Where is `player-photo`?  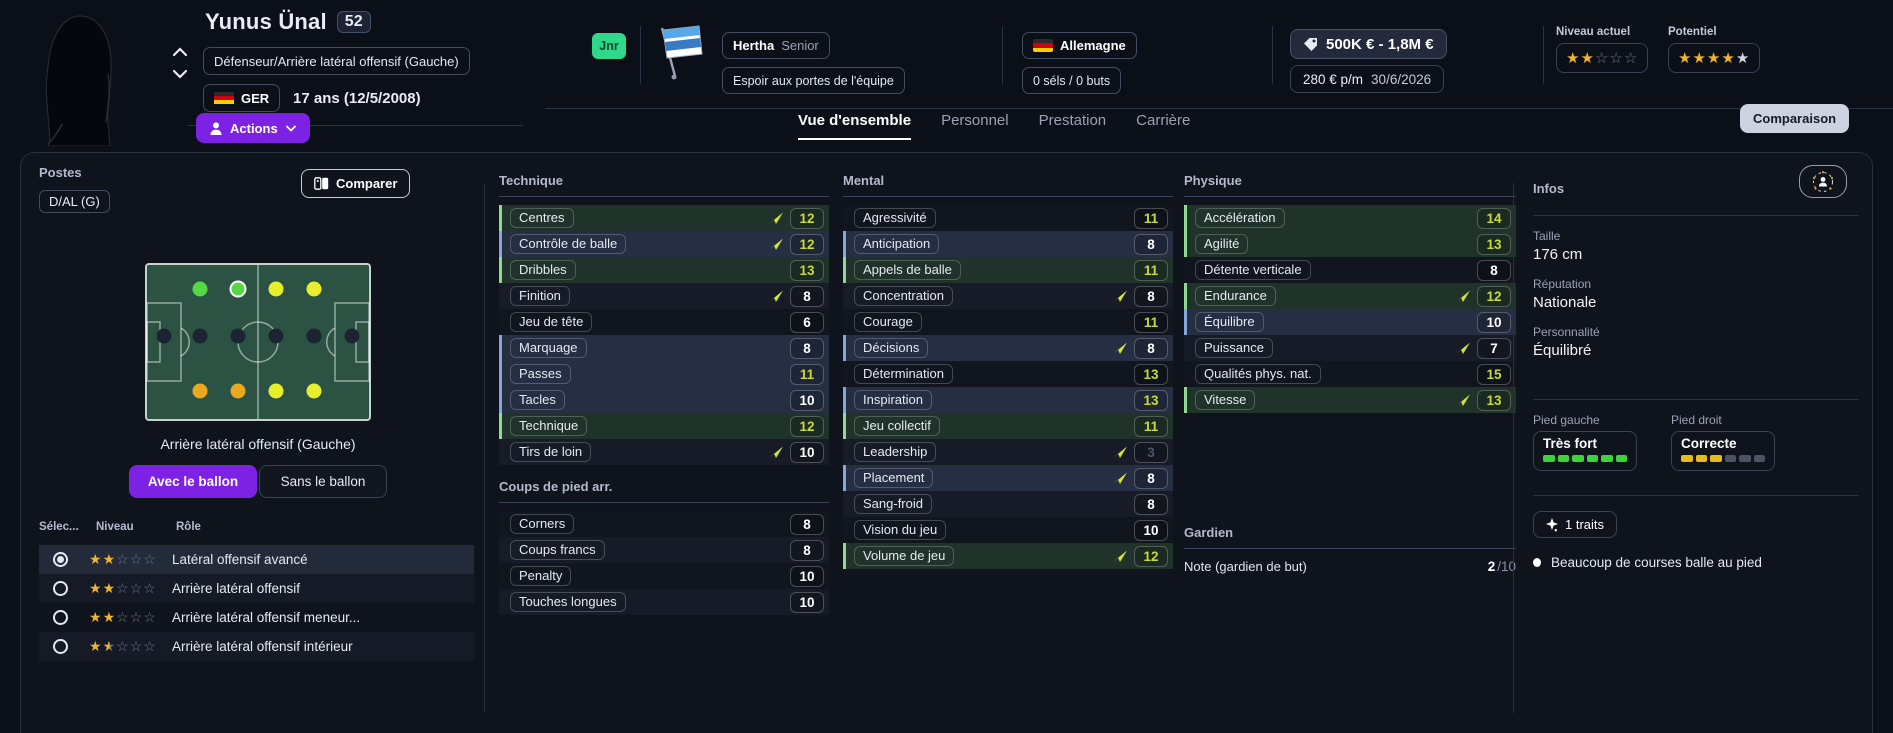 player-photo is located at coordinates (79, 75).